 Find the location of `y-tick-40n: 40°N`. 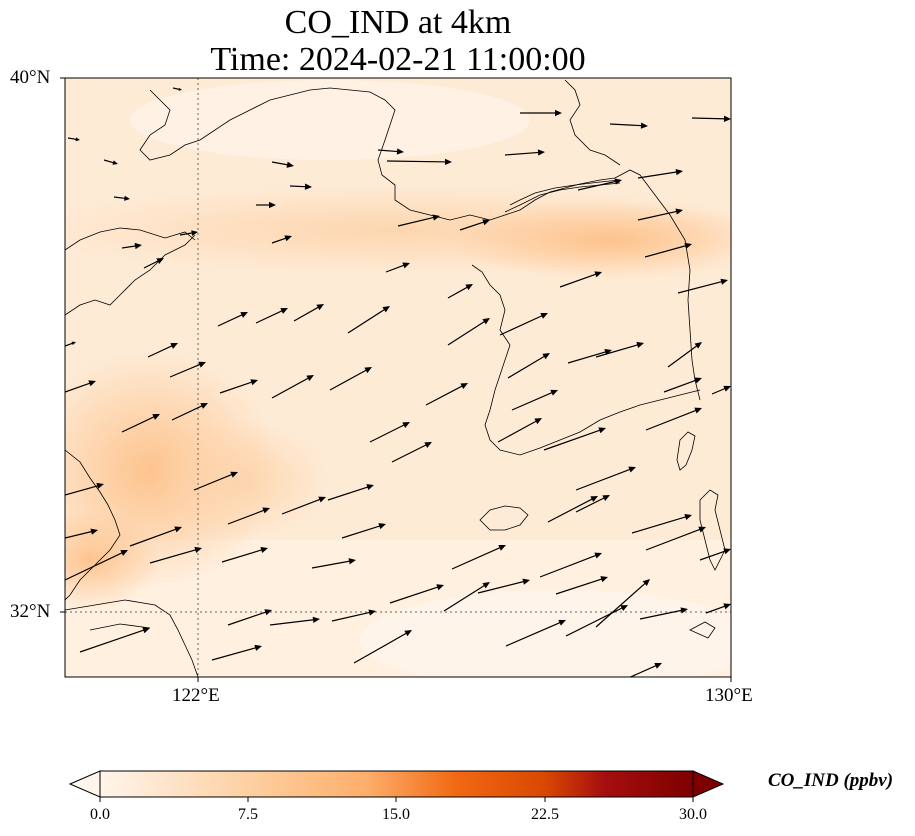

y-tick-40n: 40°N is located at coordinates (30, 77).